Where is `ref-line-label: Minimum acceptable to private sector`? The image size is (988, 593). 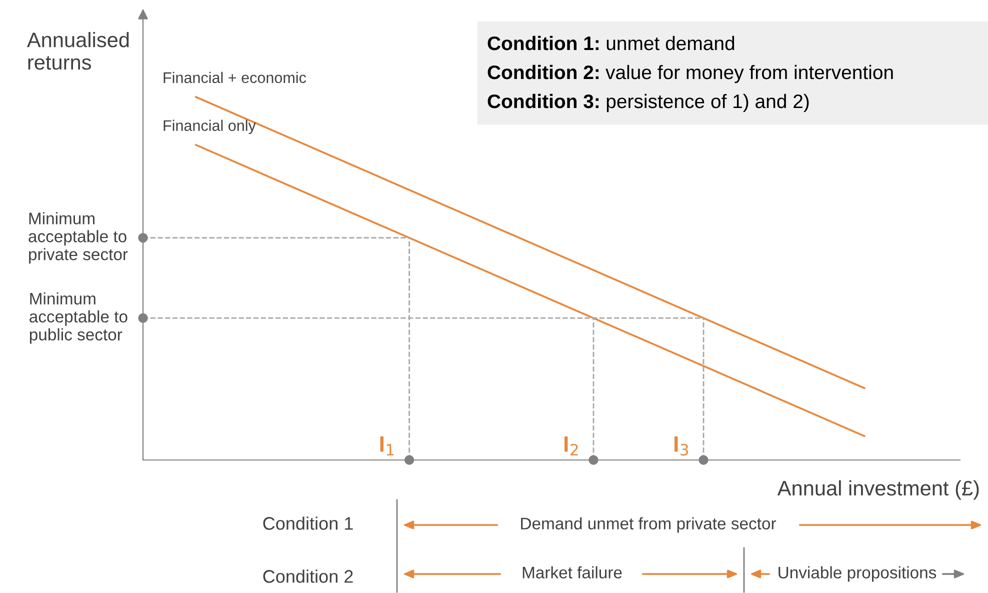 ref-line-label: Minimum acceptable to private sector is located at coordinates (78, 238).